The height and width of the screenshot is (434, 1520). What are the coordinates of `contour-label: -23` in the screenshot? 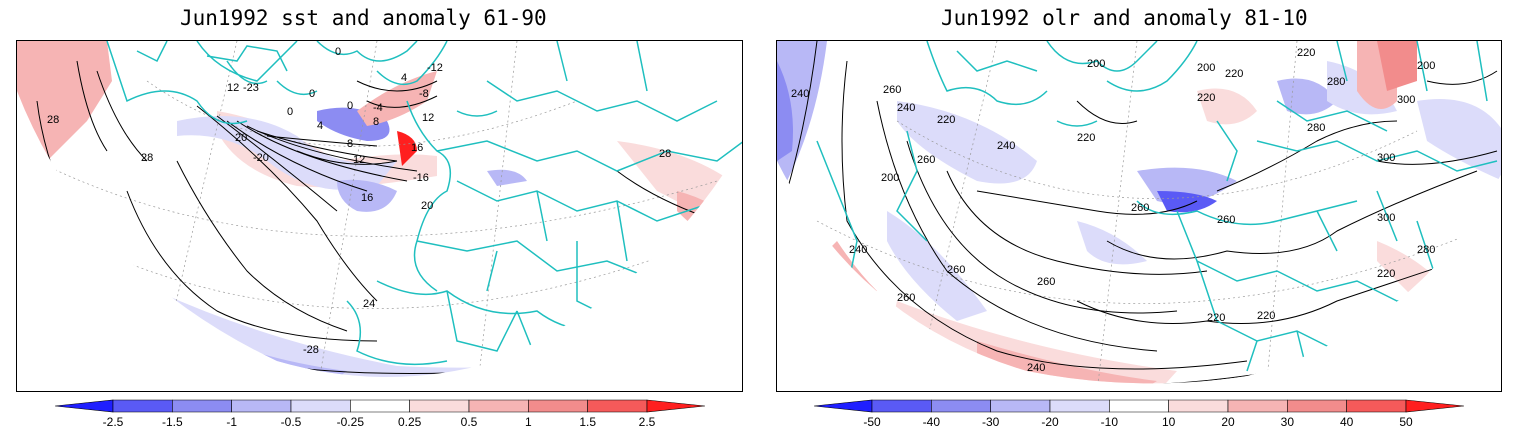 It's located at (251, 88).